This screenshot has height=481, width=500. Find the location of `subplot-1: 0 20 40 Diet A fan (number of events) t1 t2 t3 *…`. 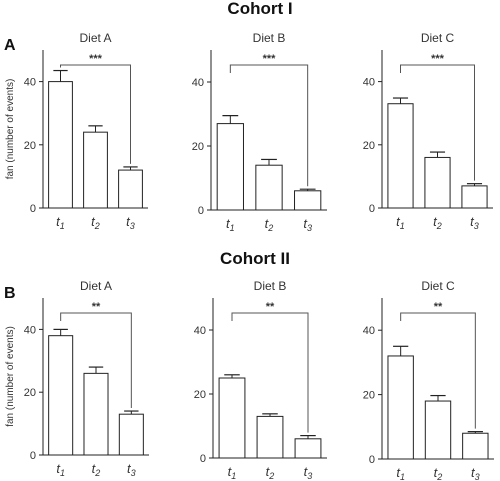

subplot-1: 0 20 40 Diet A fan (number of events) t1 t2 t3 *… is located at coordinates (76, 131).